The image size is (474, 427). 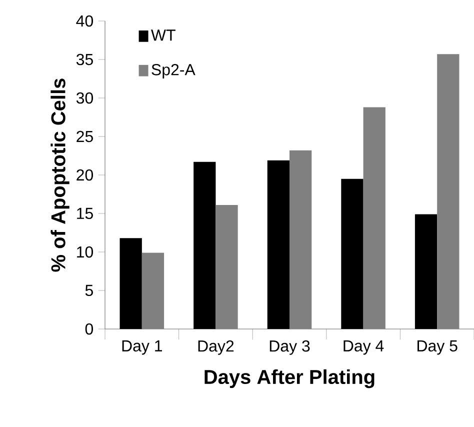 I want to click on x-tick-label: Day 5, so click(x=438, y=347).